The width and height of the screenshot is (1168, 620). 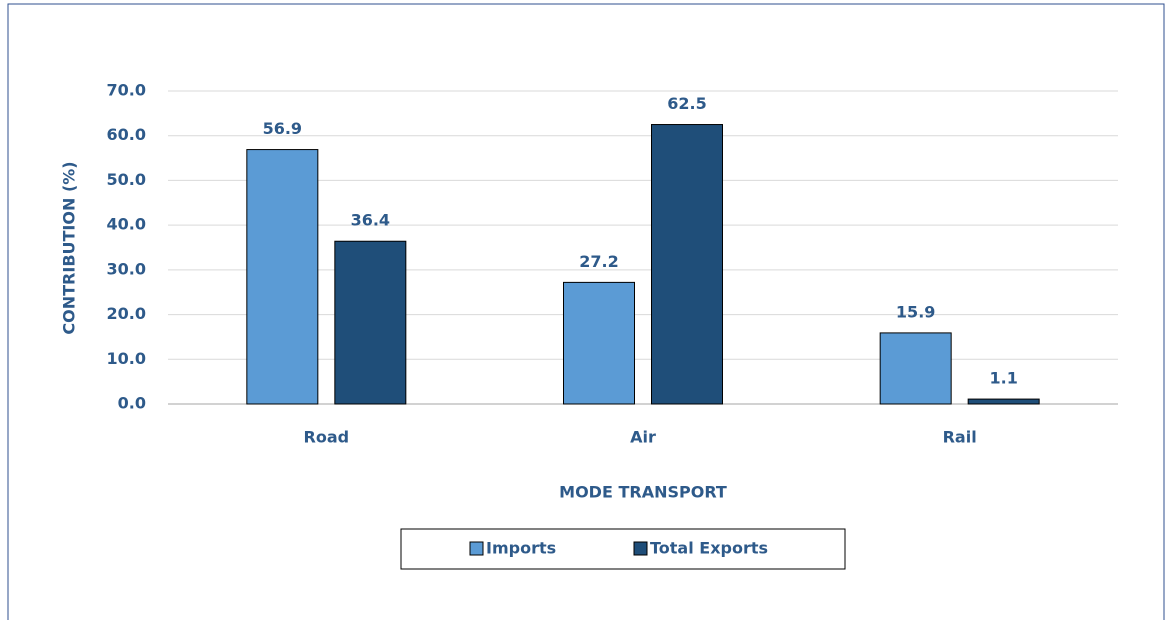 What do you see at coordinates (132, 403) in the screenshot?
I see `y-tick-label: 0.0` at bounding box center [132, 403].